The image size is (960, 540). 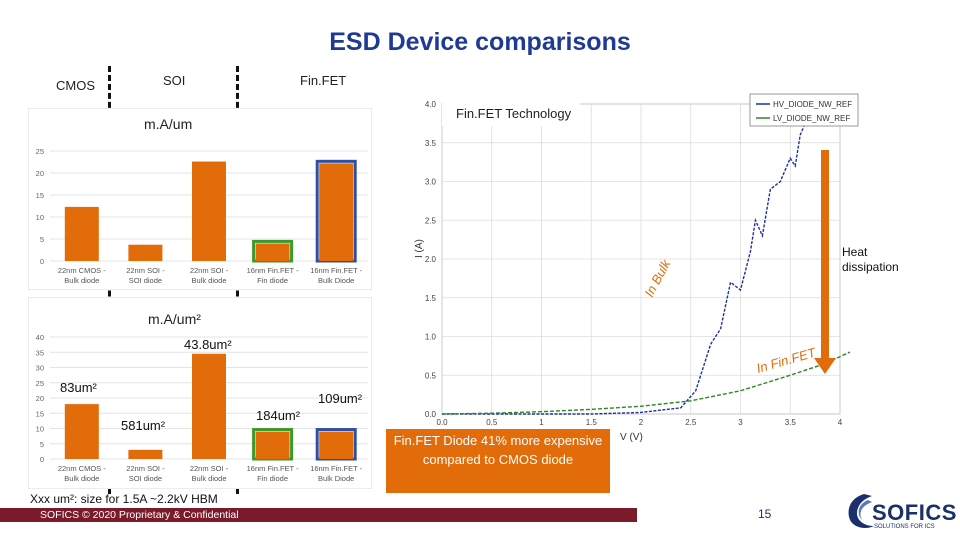 What do you see at coordinates (174, 80) in the screenshot?
I see `section-label-soi: SOI` at bounding box center [174, 80].